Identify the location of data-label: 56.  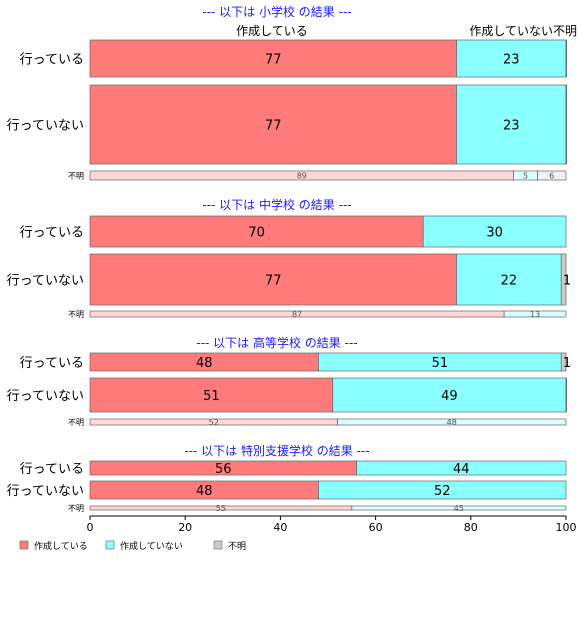
(223, 469).